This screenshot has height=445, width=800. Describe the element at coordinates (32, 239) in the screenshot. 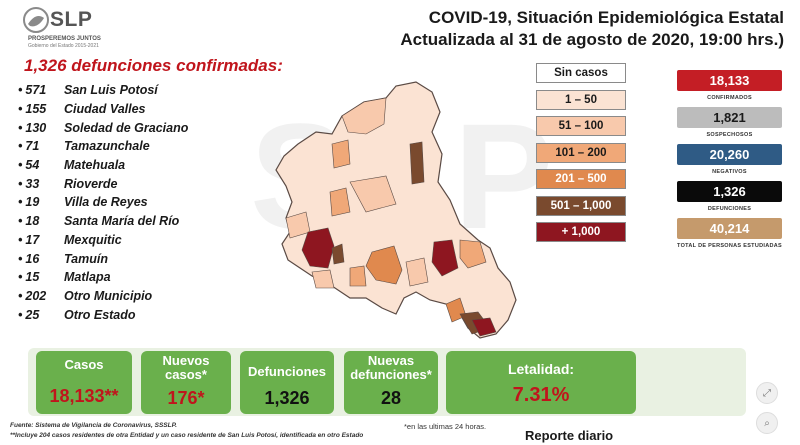

I see `death-count: 17` at that location.